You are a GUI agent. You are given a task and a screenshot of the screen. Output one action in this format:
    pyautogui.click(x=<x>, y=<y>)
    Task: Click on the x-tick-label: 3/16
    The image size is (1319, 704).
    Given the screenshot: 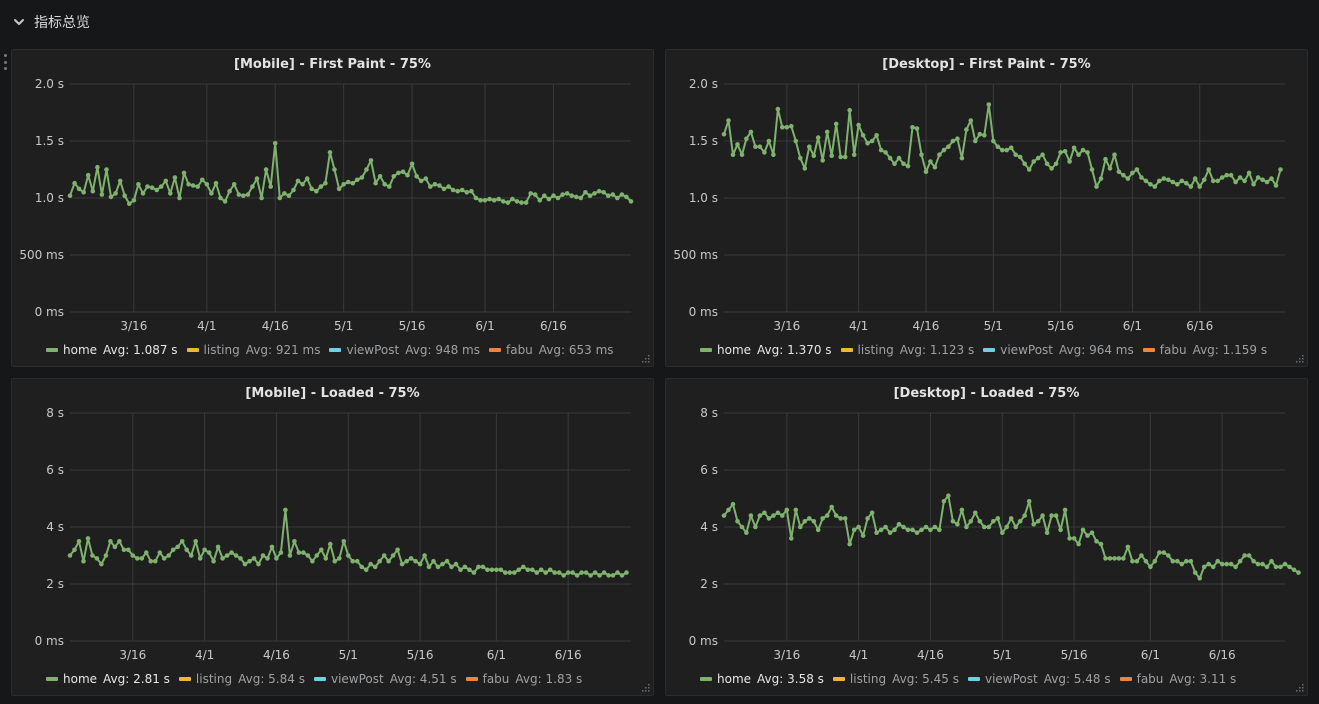 What is the action you would take?
    pyautogui.click(x=786, y=326)
    